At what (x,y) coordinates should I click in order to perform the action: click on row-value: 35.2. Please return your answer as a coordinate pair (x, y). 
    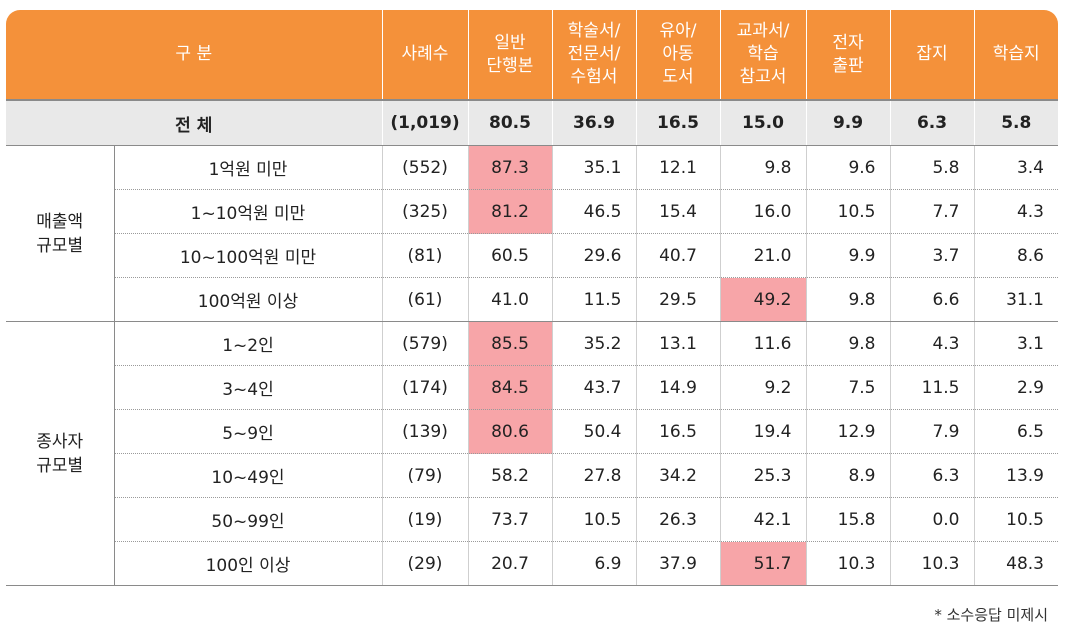
    Looking at the image, I should click on (593, 343).